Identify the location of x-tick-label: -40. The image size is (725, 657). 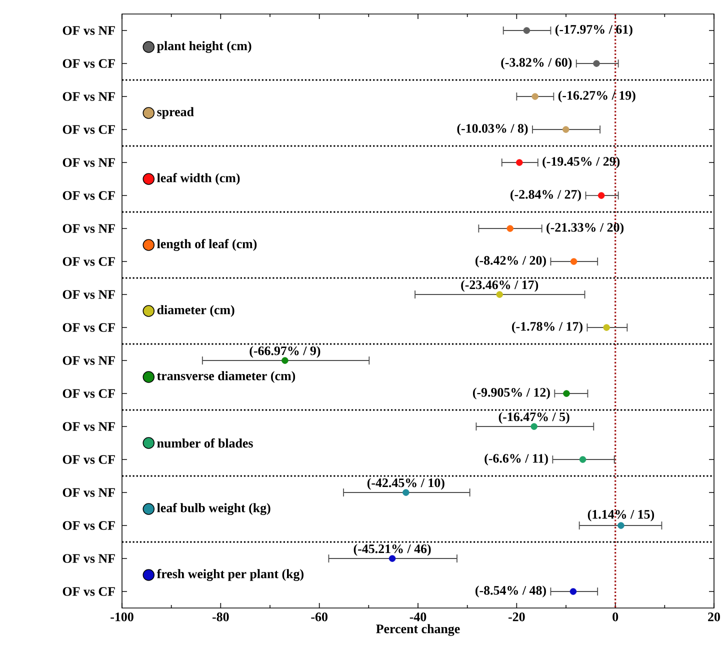
(418, 617).